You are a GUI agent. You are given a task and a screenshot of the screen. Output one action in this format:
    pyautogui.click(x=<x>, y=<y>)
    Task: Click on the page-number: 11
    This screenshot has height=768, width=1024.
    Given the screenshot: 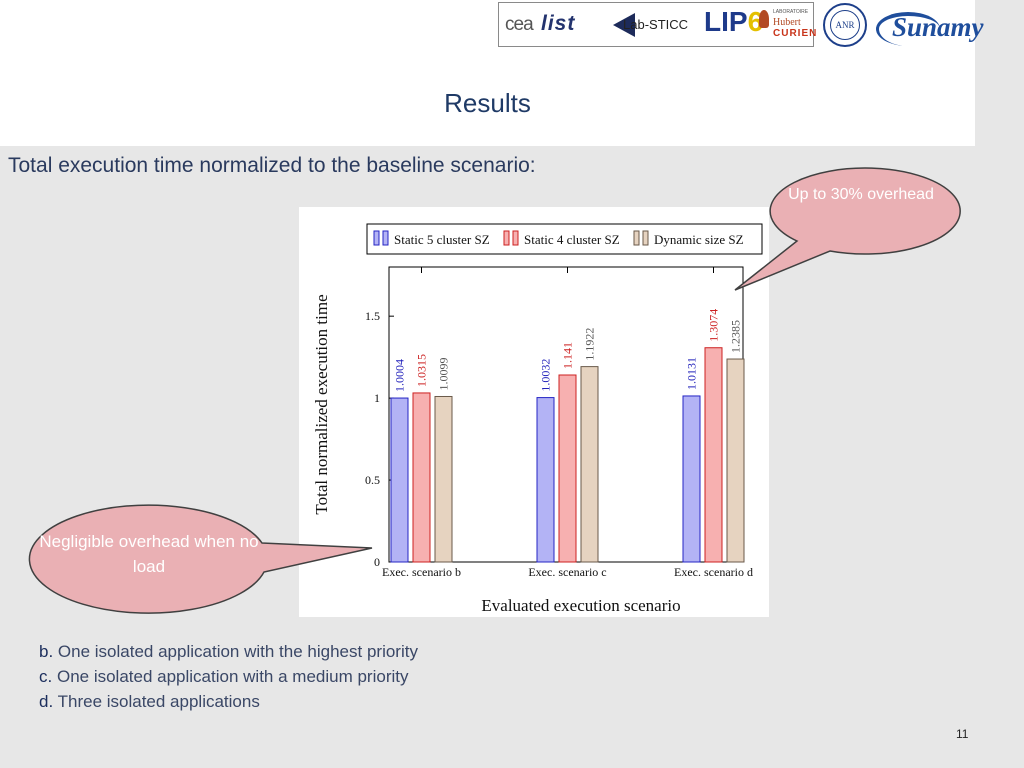 What is the action you would take?
    pyautogui.click(x=962, y=734)
    